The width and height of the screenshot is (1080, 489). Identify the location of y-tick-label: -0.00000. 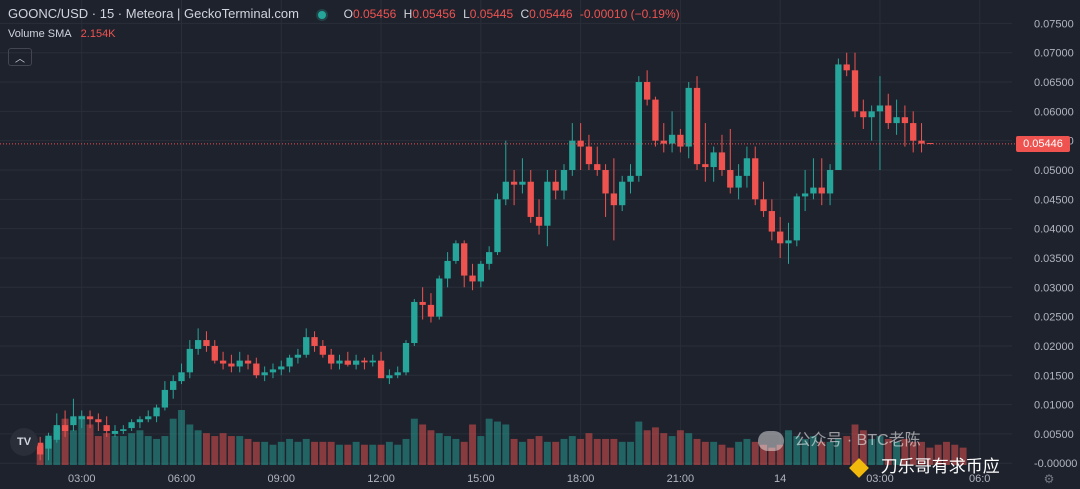
(1055, 464).